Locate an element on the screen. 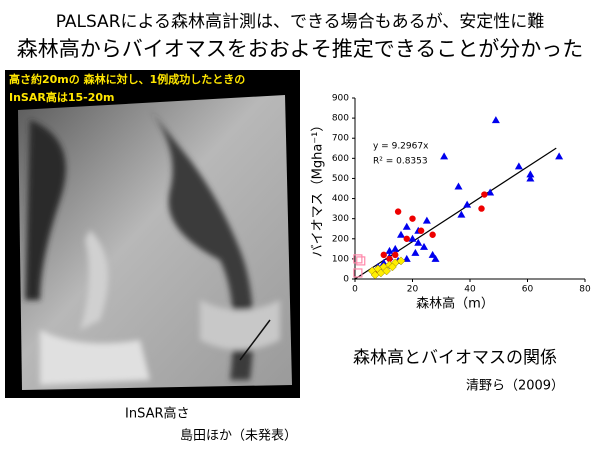 The height and width of the screenshot is (450, 600). image-note: 高さ約20mの 森林に対し、1例成功したときの is located at coordinates (127, 79).